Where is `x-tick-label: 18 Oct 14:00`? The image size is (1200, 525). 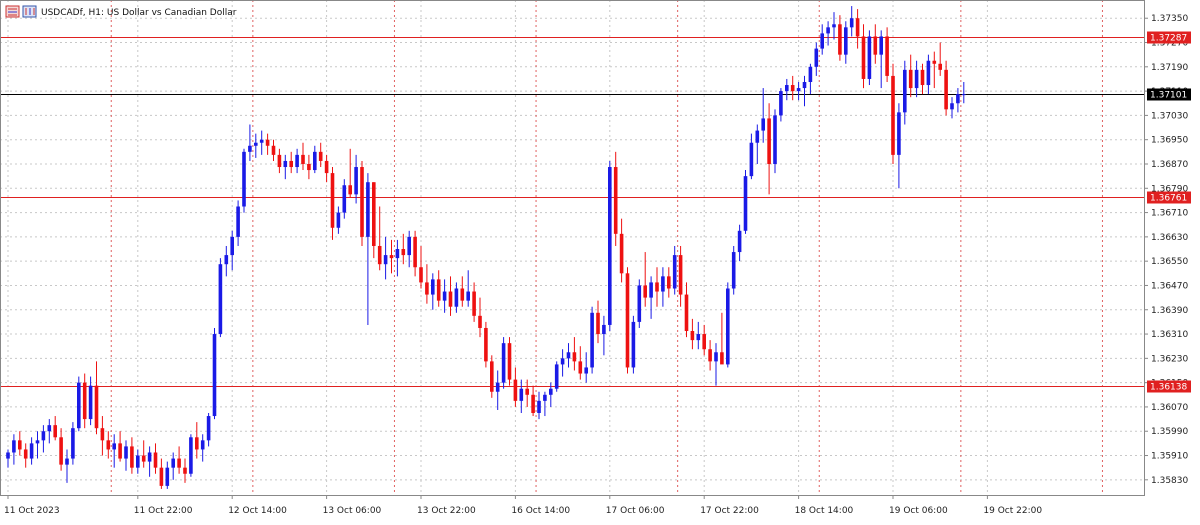
x-tick-label: 18 Oct 14:00 is located at coordinates (824, 511).